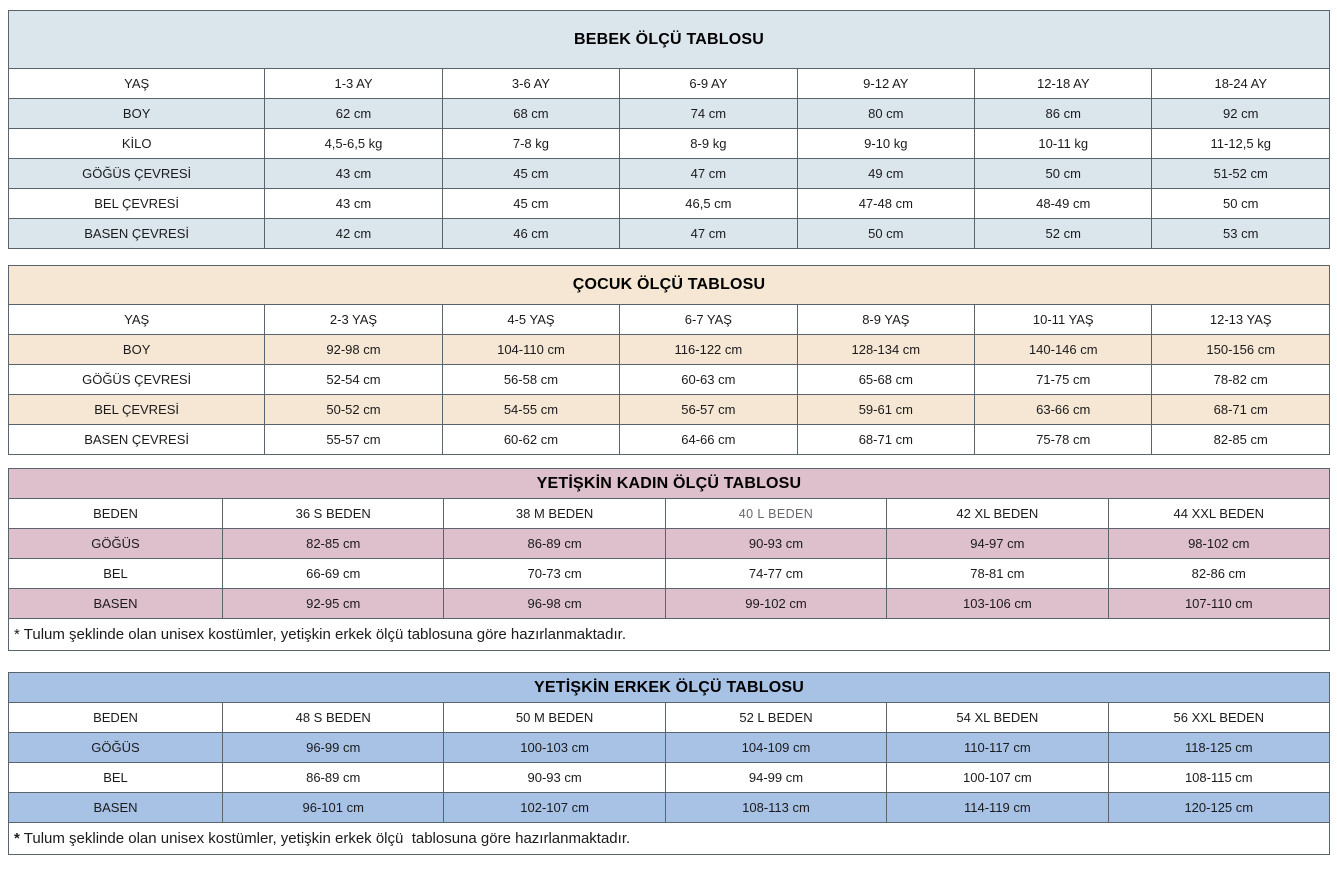 The width and height of the screenshot is (1337, 875). I want to click on table-cell: 104-109 cm, so click(776, 747).